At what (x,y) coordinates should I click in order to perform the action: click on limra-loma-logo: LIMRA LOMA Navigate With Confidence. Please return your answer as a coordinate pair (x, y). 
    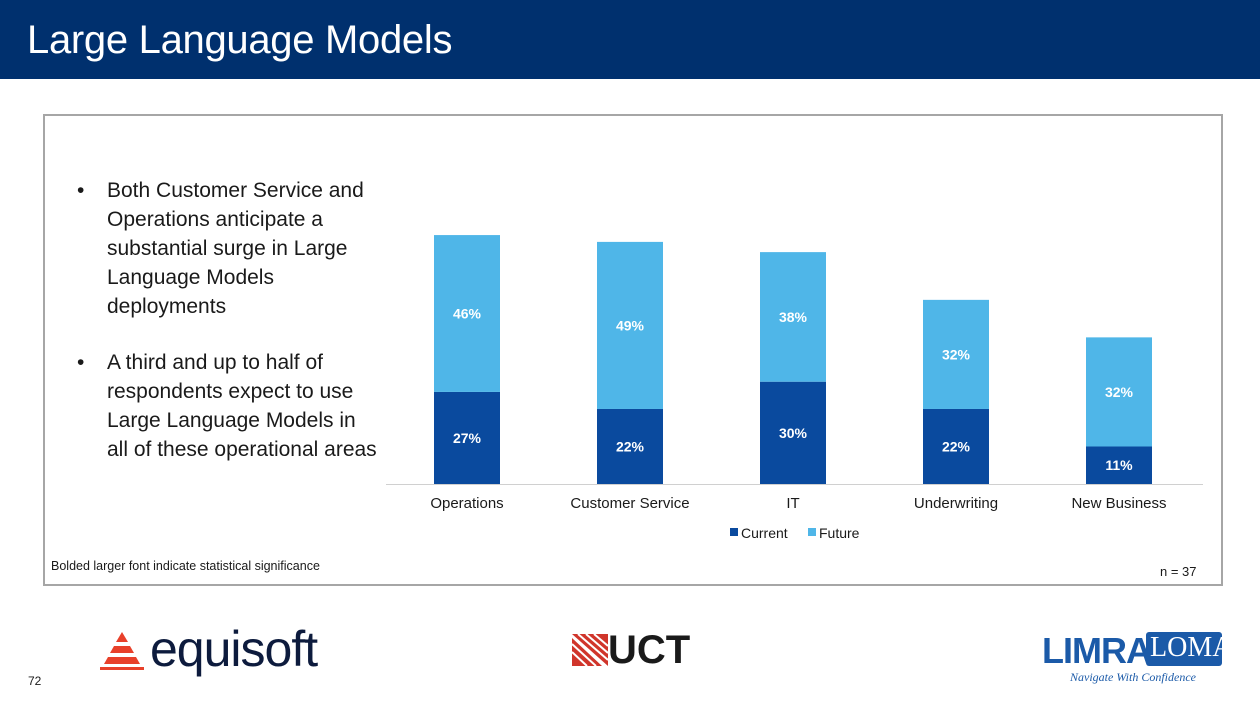
    Looking at the image, I should click on (1137, 660).